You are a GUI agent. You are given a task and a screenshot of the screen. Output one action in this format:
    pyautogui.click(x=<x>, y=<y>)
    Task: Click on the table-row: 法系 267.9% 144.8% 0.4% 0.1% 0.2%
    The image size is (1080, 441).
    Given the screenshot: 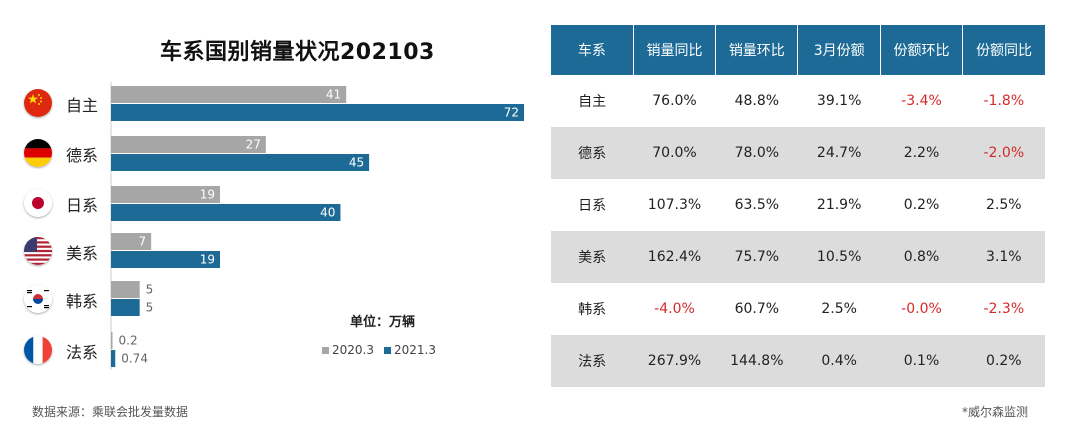 What is the action you would take?
    pyautogui.click(x=798, y=361)
    